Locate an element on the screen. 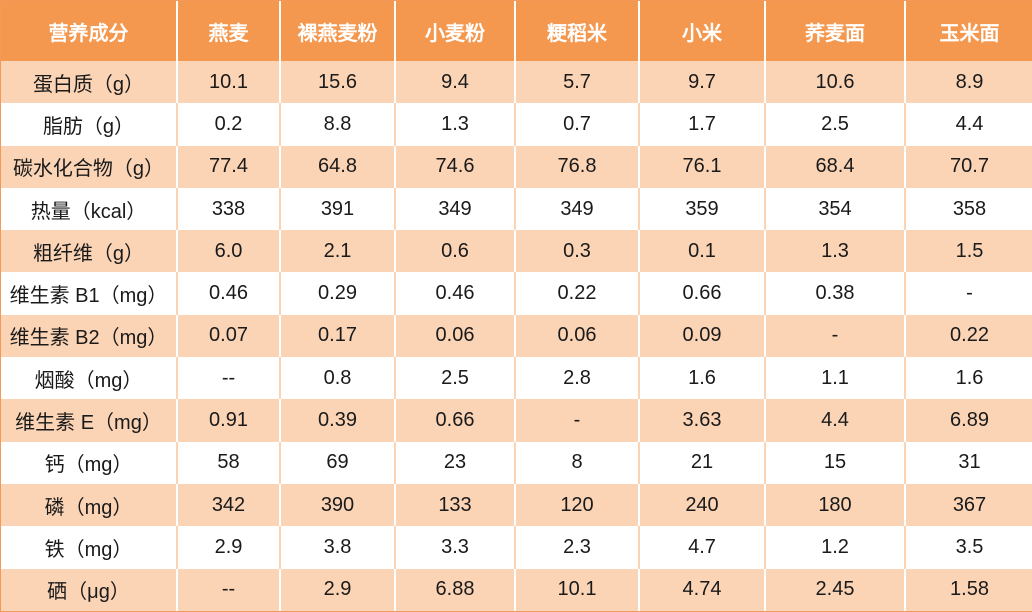 The height and width of the screenshot is (612, 1032). nutrient-name-cell: 碳水化合物（g） is located at coordinates (89, 166).